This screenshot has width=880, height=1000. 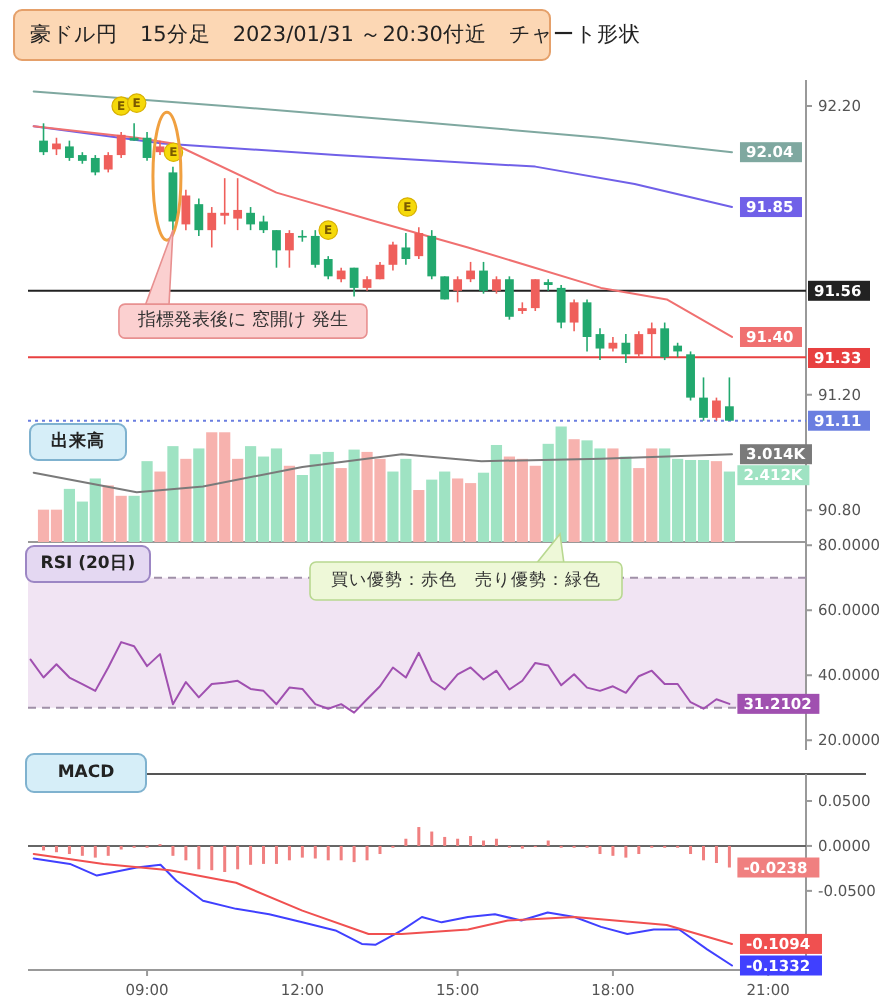 What do you see at coordinates (78, 441) in the screenshot?
I see `chart-title: 出来高` at bounding box center [78, 441].